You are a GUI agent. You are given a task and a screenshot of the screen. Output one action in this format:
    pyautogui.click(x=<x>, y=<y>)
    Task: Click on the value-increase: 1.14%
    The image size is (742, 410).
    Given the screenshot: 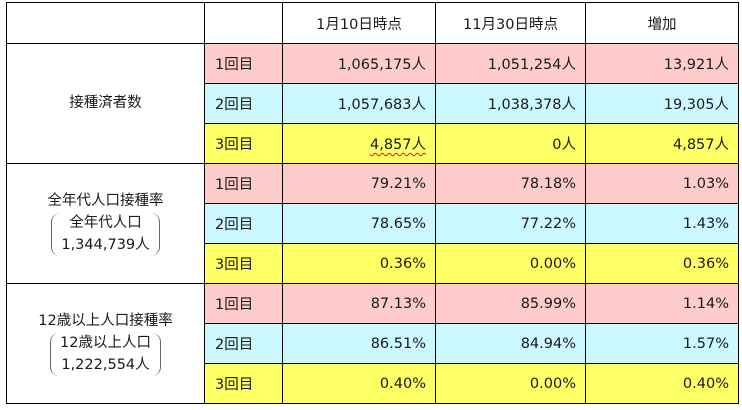 What is the action you would take?
    pyautogui.click(x=662, y=303)
    